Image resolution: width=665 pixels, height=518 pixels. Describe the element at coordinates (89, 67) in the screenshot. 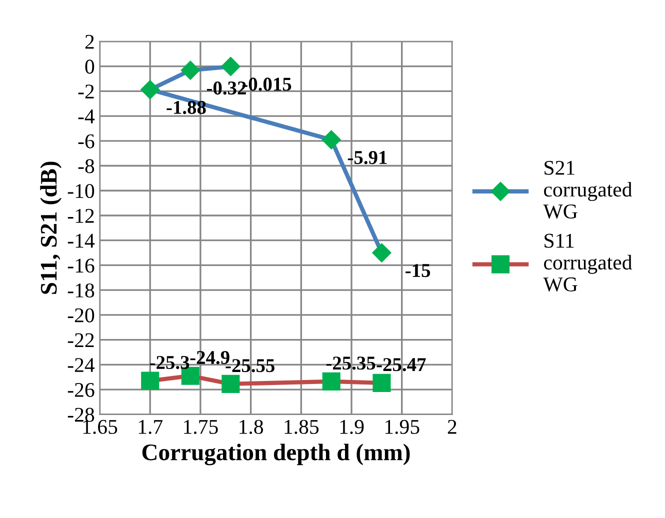

I see `y-tick-label: 0` at that location.